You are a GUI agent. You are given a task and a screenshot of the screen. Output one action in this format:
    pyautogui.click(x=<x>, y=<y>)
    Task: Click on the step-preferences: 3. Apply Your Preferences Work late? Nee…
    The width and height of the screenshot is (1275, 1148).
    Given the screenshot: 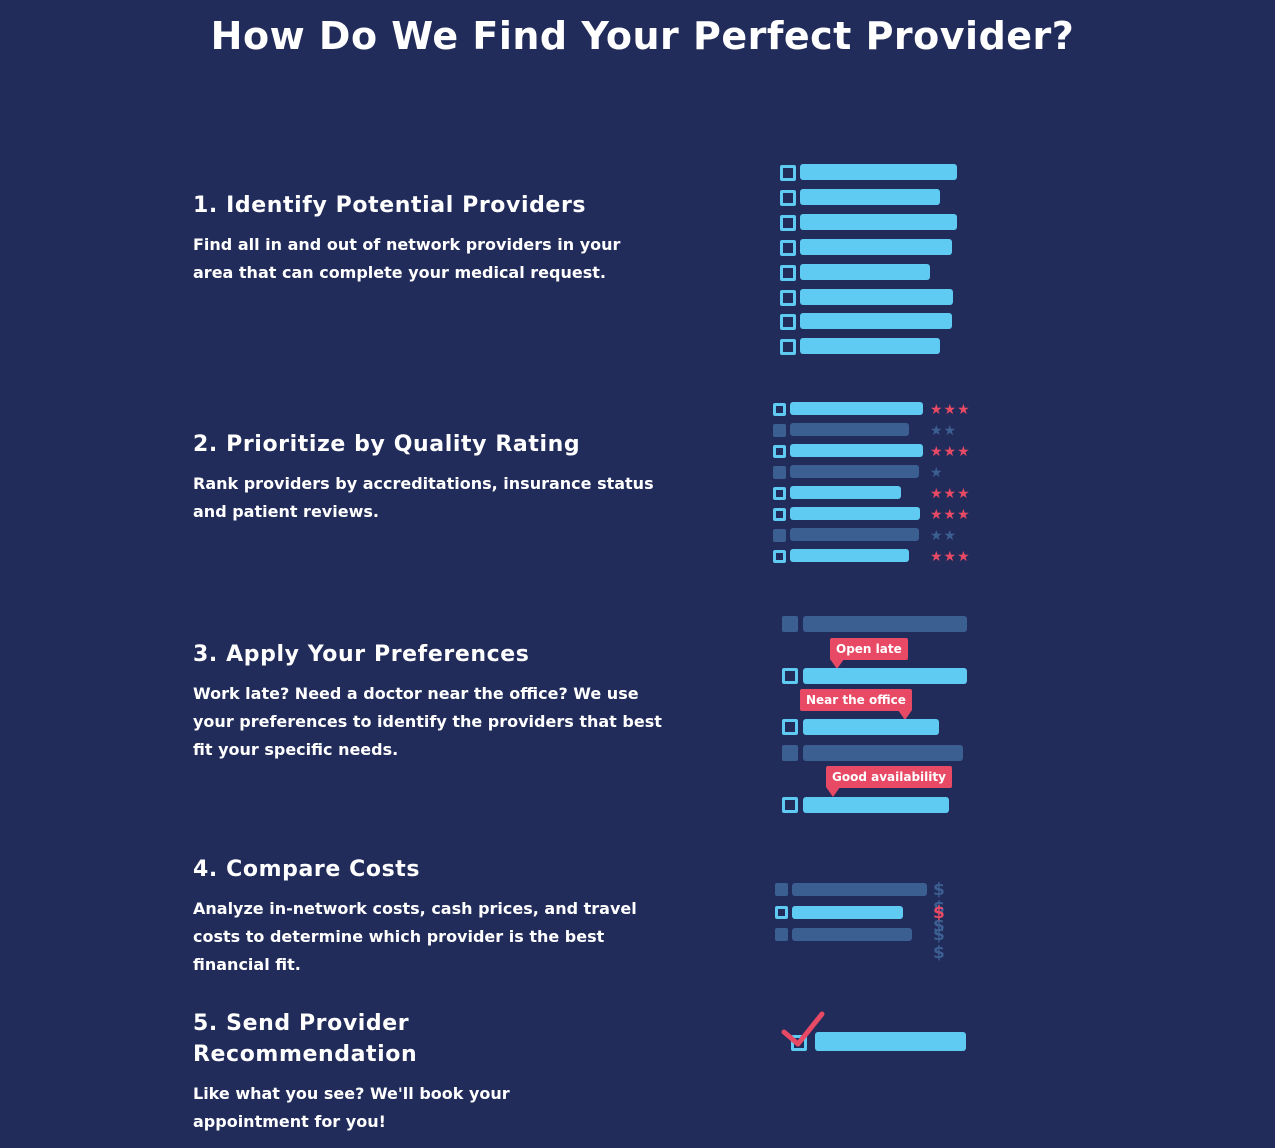 What is the action you would take?
    pyautogui.click(x=428, y=701)
    